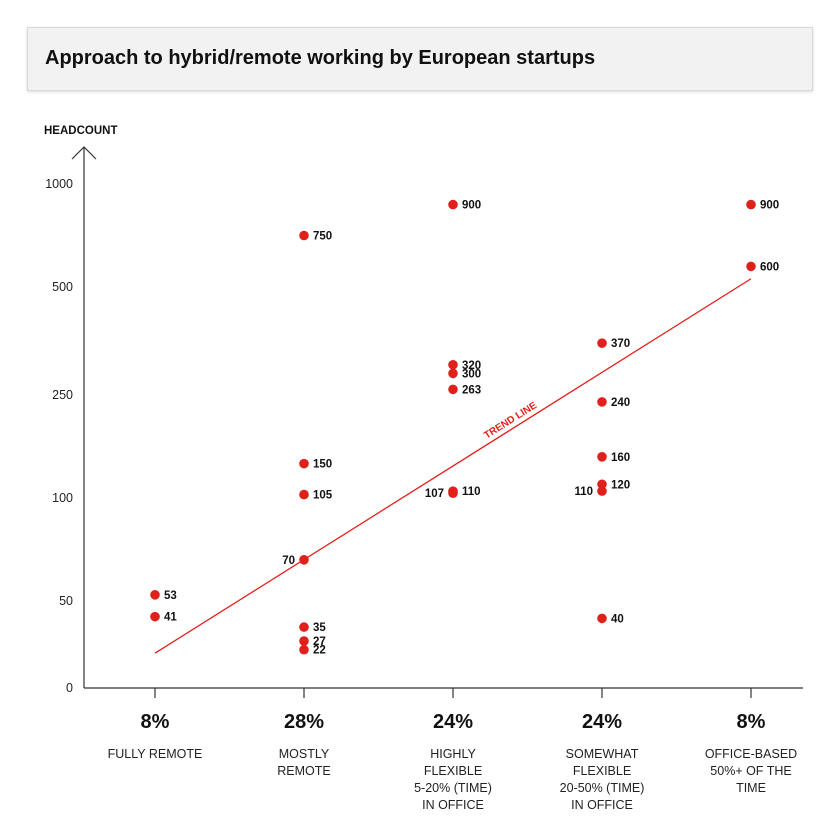  What do you see at coordinates (434, 494) in the screenshot?
I see `data-label: 107` at bounding box center [434, 494].